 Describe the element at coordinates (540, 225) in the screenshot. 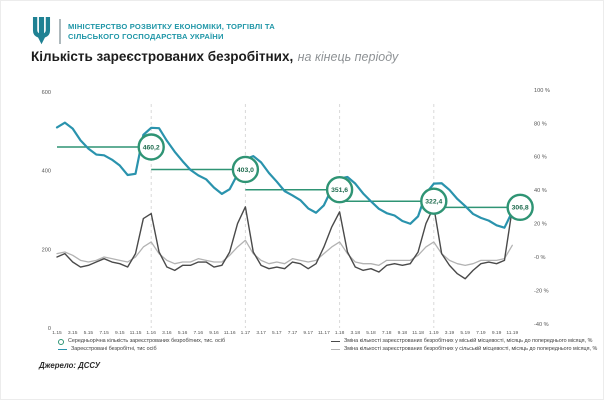

I see `right-axis-tick: 20 %` at that location.